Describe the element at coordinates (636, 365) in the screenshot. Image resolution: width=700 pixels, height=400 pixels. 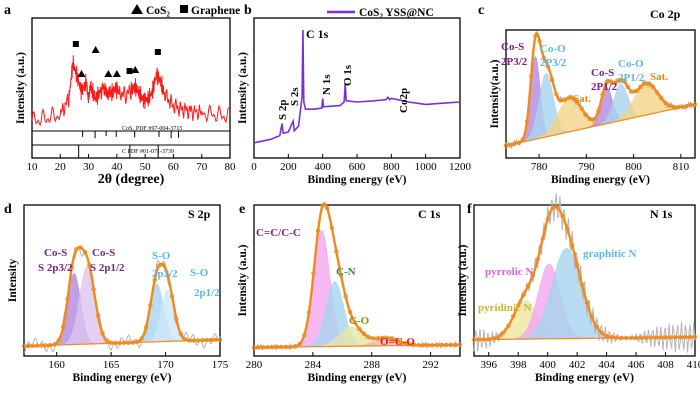
I see `x-tick-label: 406` at that location.